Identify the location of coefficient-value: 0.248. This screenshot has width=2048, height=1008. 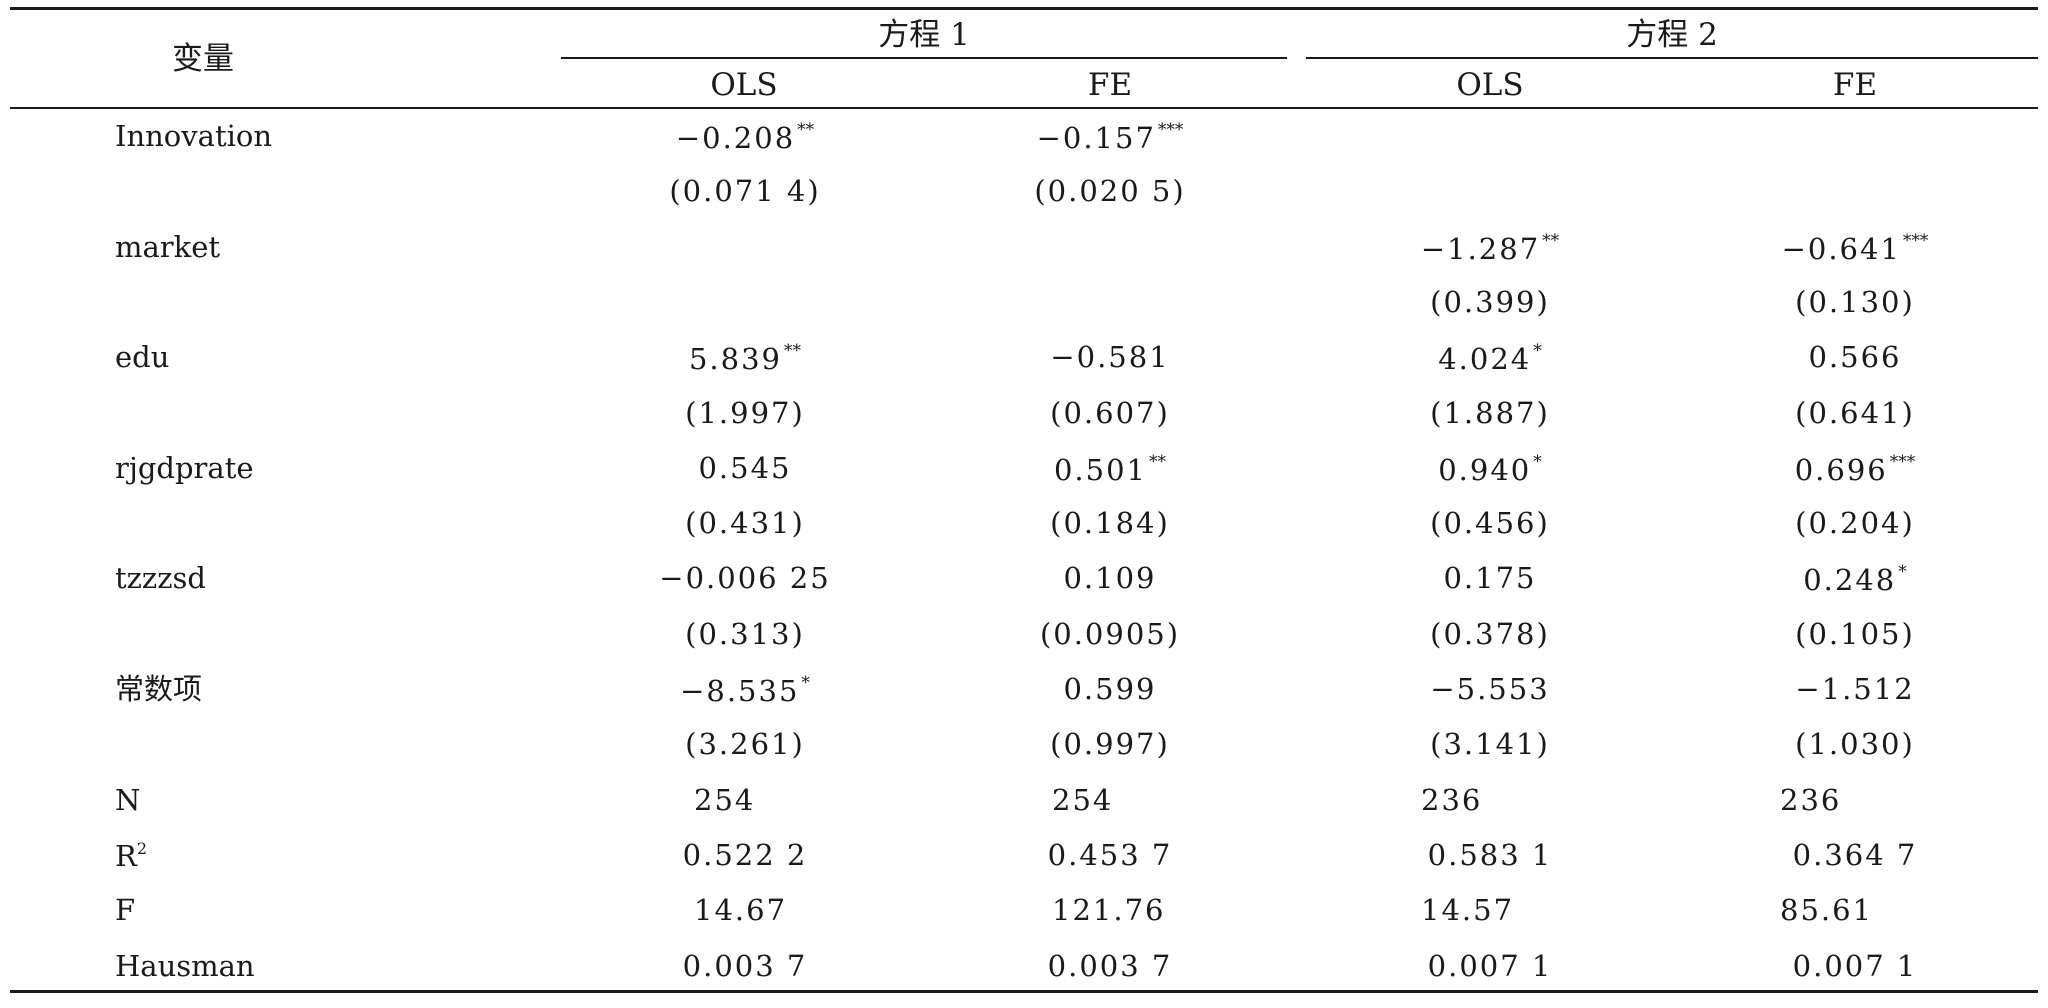
(1850, 580).